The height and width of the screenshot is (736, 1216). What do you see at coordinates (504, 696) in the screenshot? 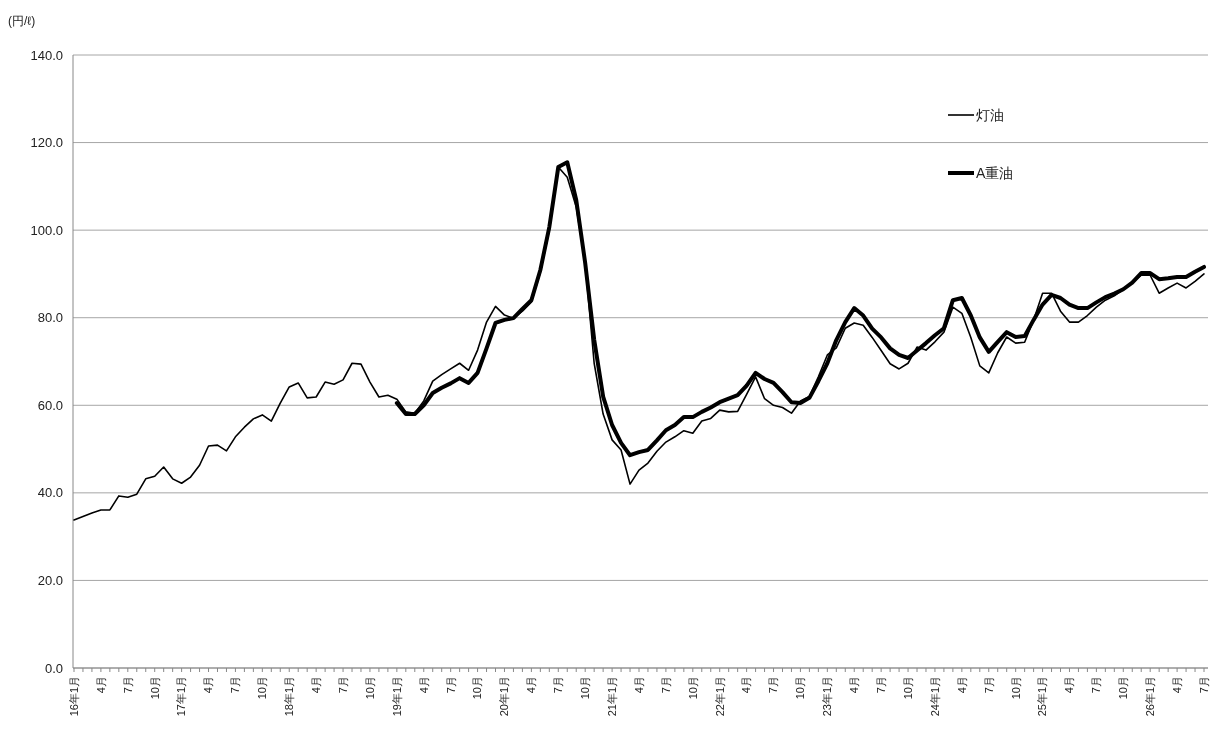
I see `x-tick-label: 20年1月` at bounding box center [504, 696].